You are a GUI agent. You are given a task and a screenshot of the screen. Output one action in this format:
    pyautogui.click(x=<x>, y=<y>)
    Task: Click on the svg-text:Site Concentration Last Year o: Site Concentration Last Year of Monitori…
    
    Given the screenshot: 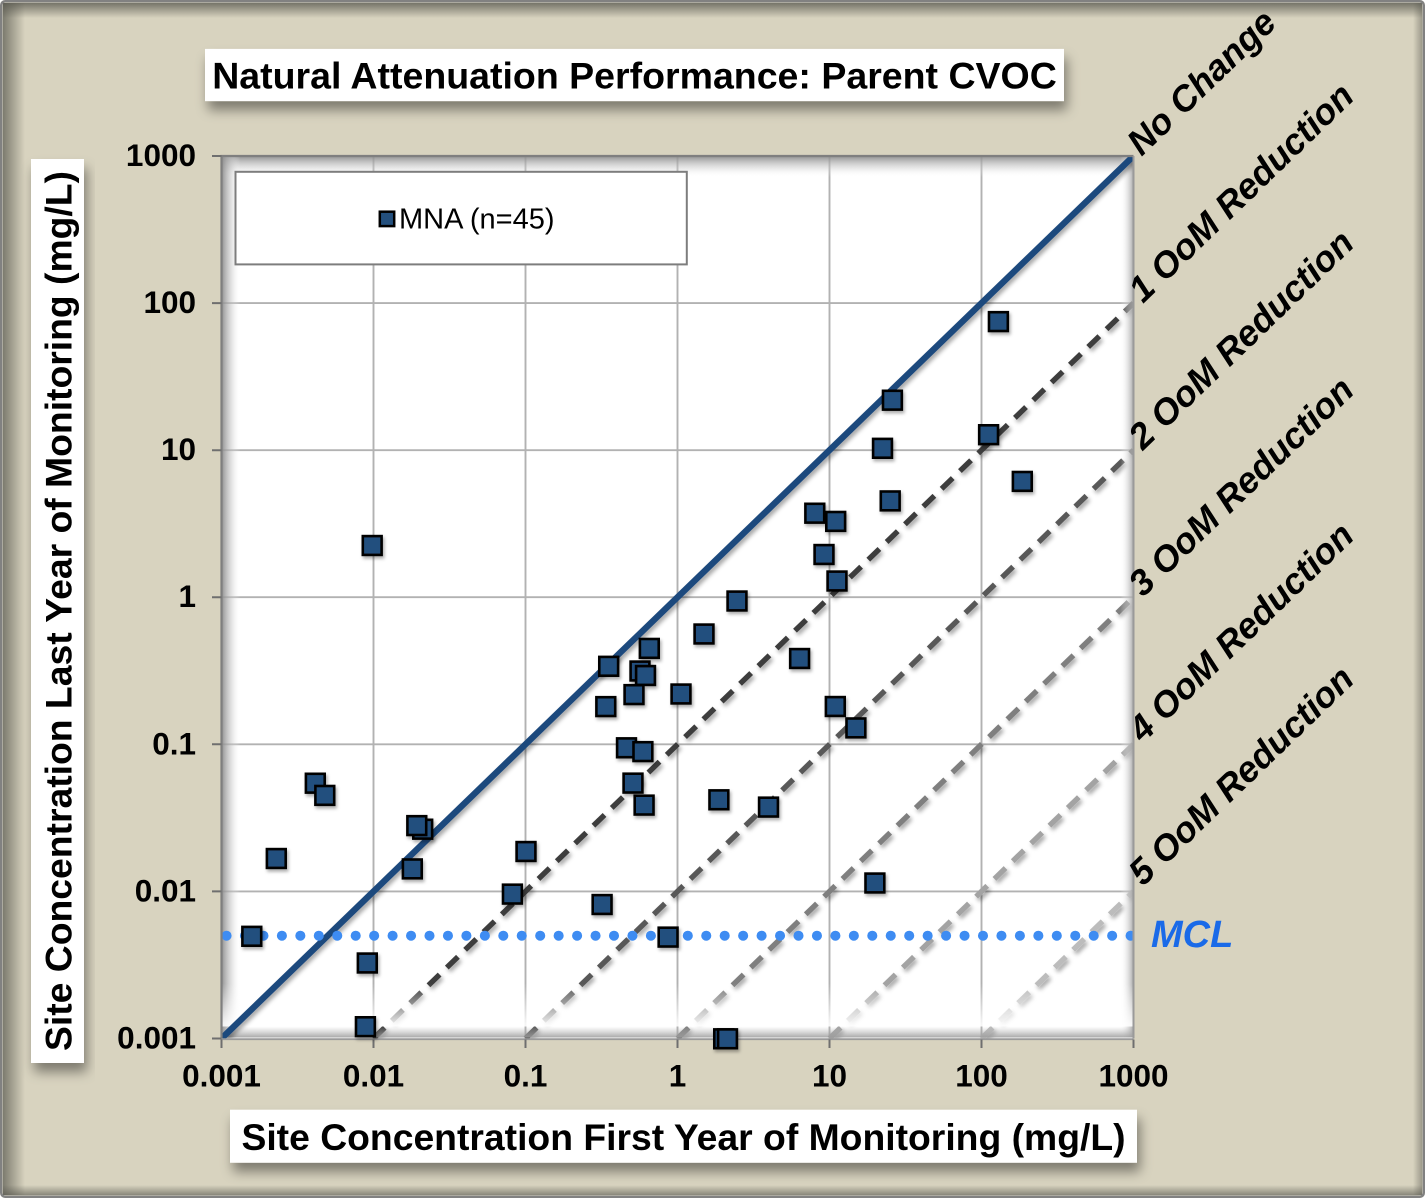 What is the action you would take?
    pyautogui.click(x=58, y=611)
    